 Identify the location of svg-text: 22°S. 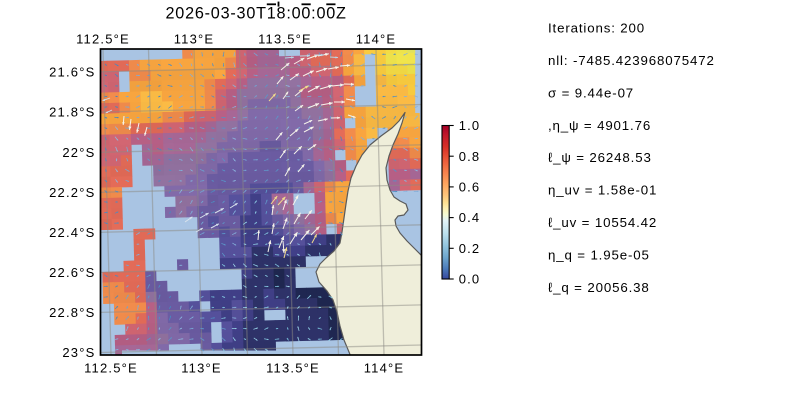
(78, 152).